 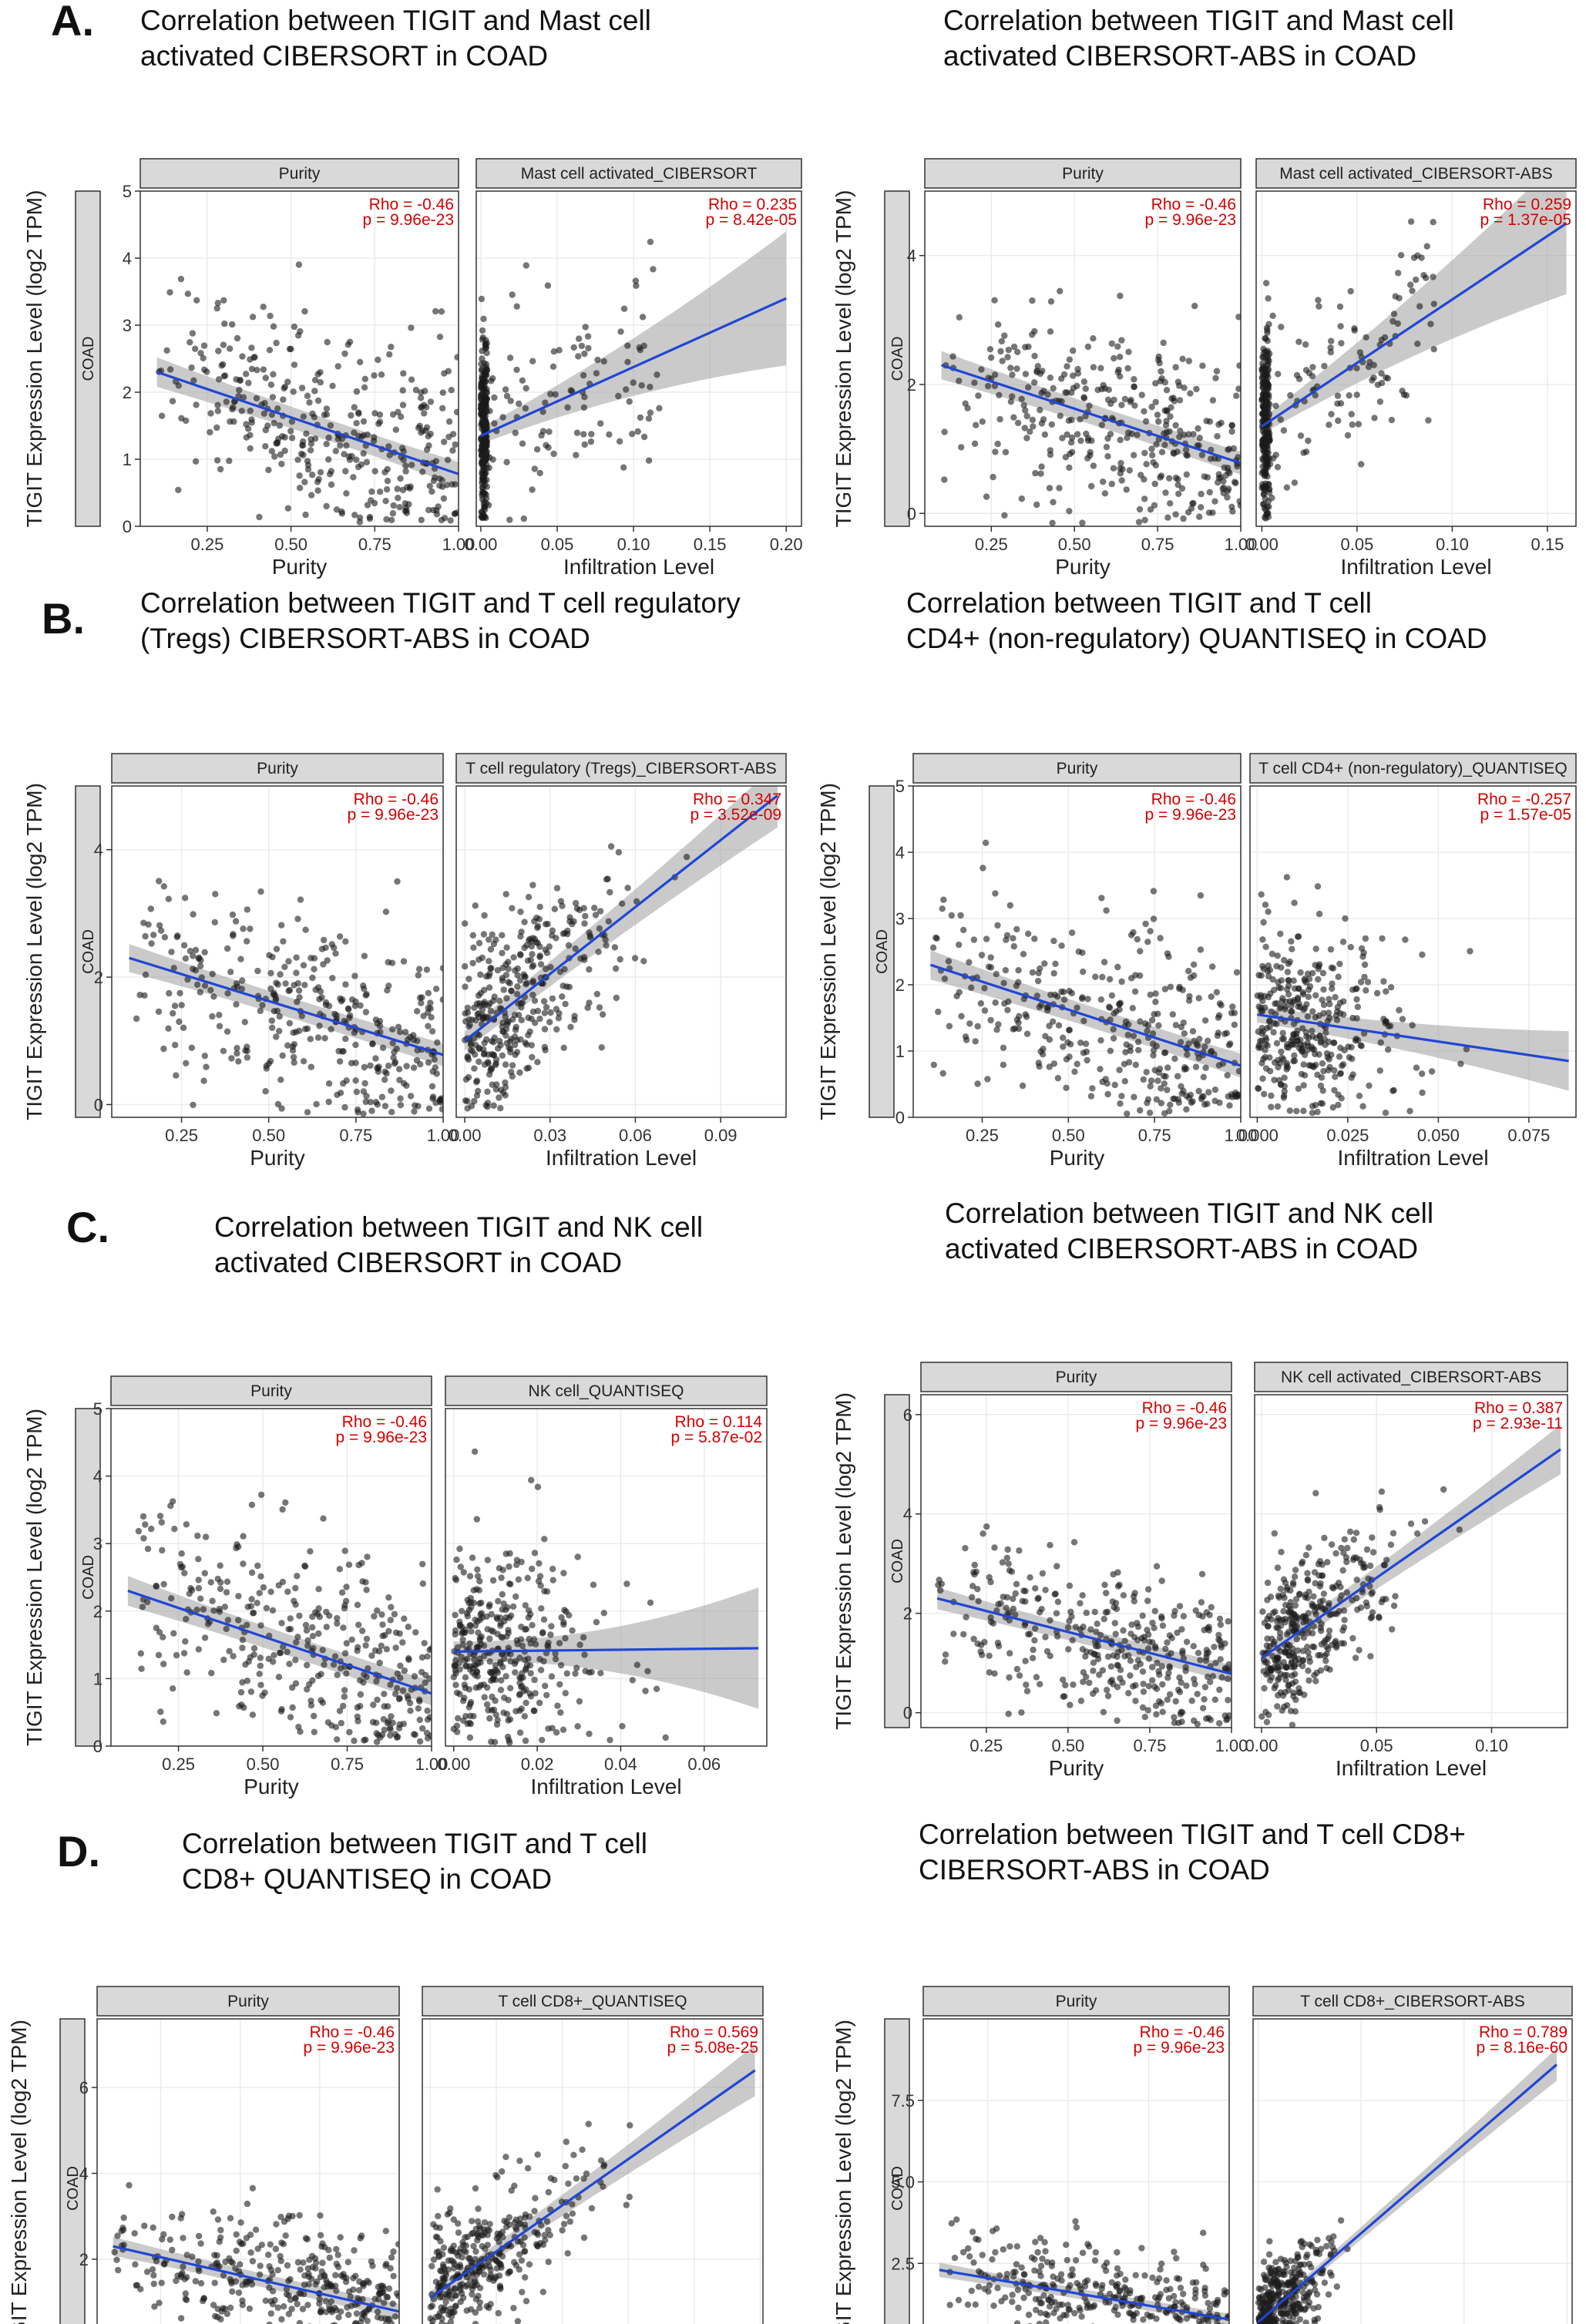 What do you see at coordinates (98, 851) in the screenshot?
I see `y-tick-label: 4` at bounding box center [98, 851].